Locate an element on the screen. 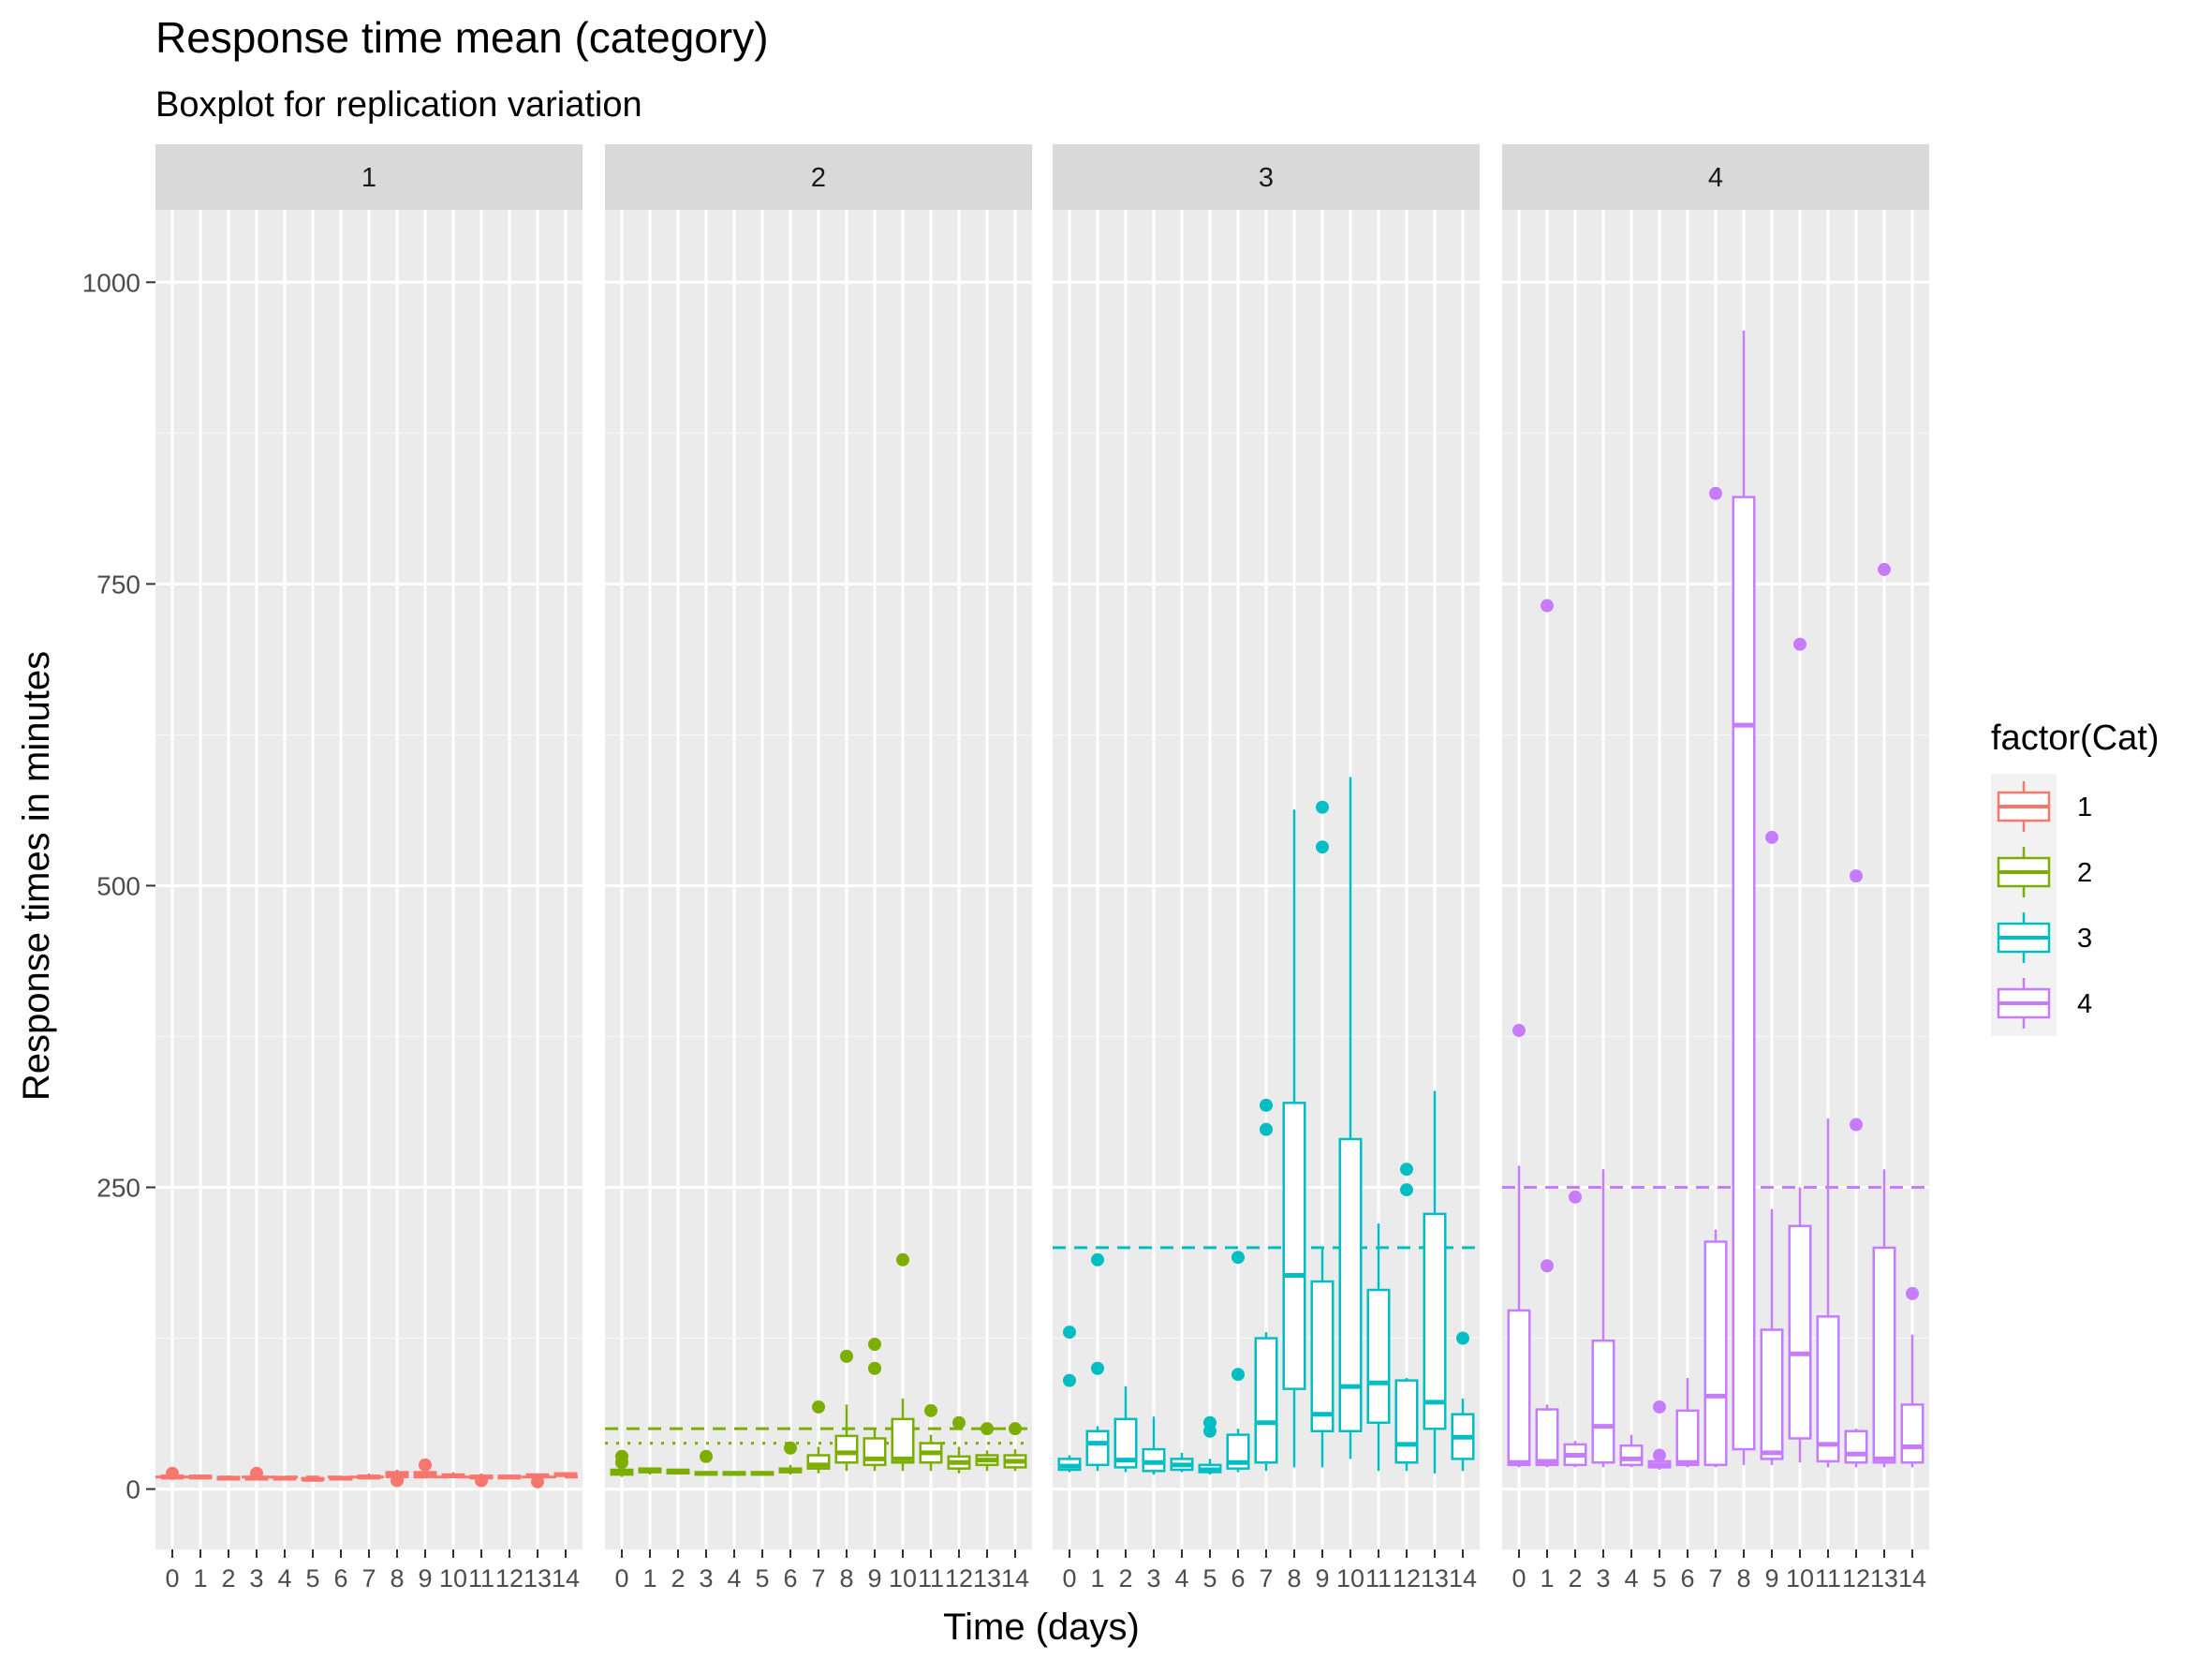 This screenshot has height=1659, width=2212. legend-item-label: 1 is located at coordinates (2084, 807).